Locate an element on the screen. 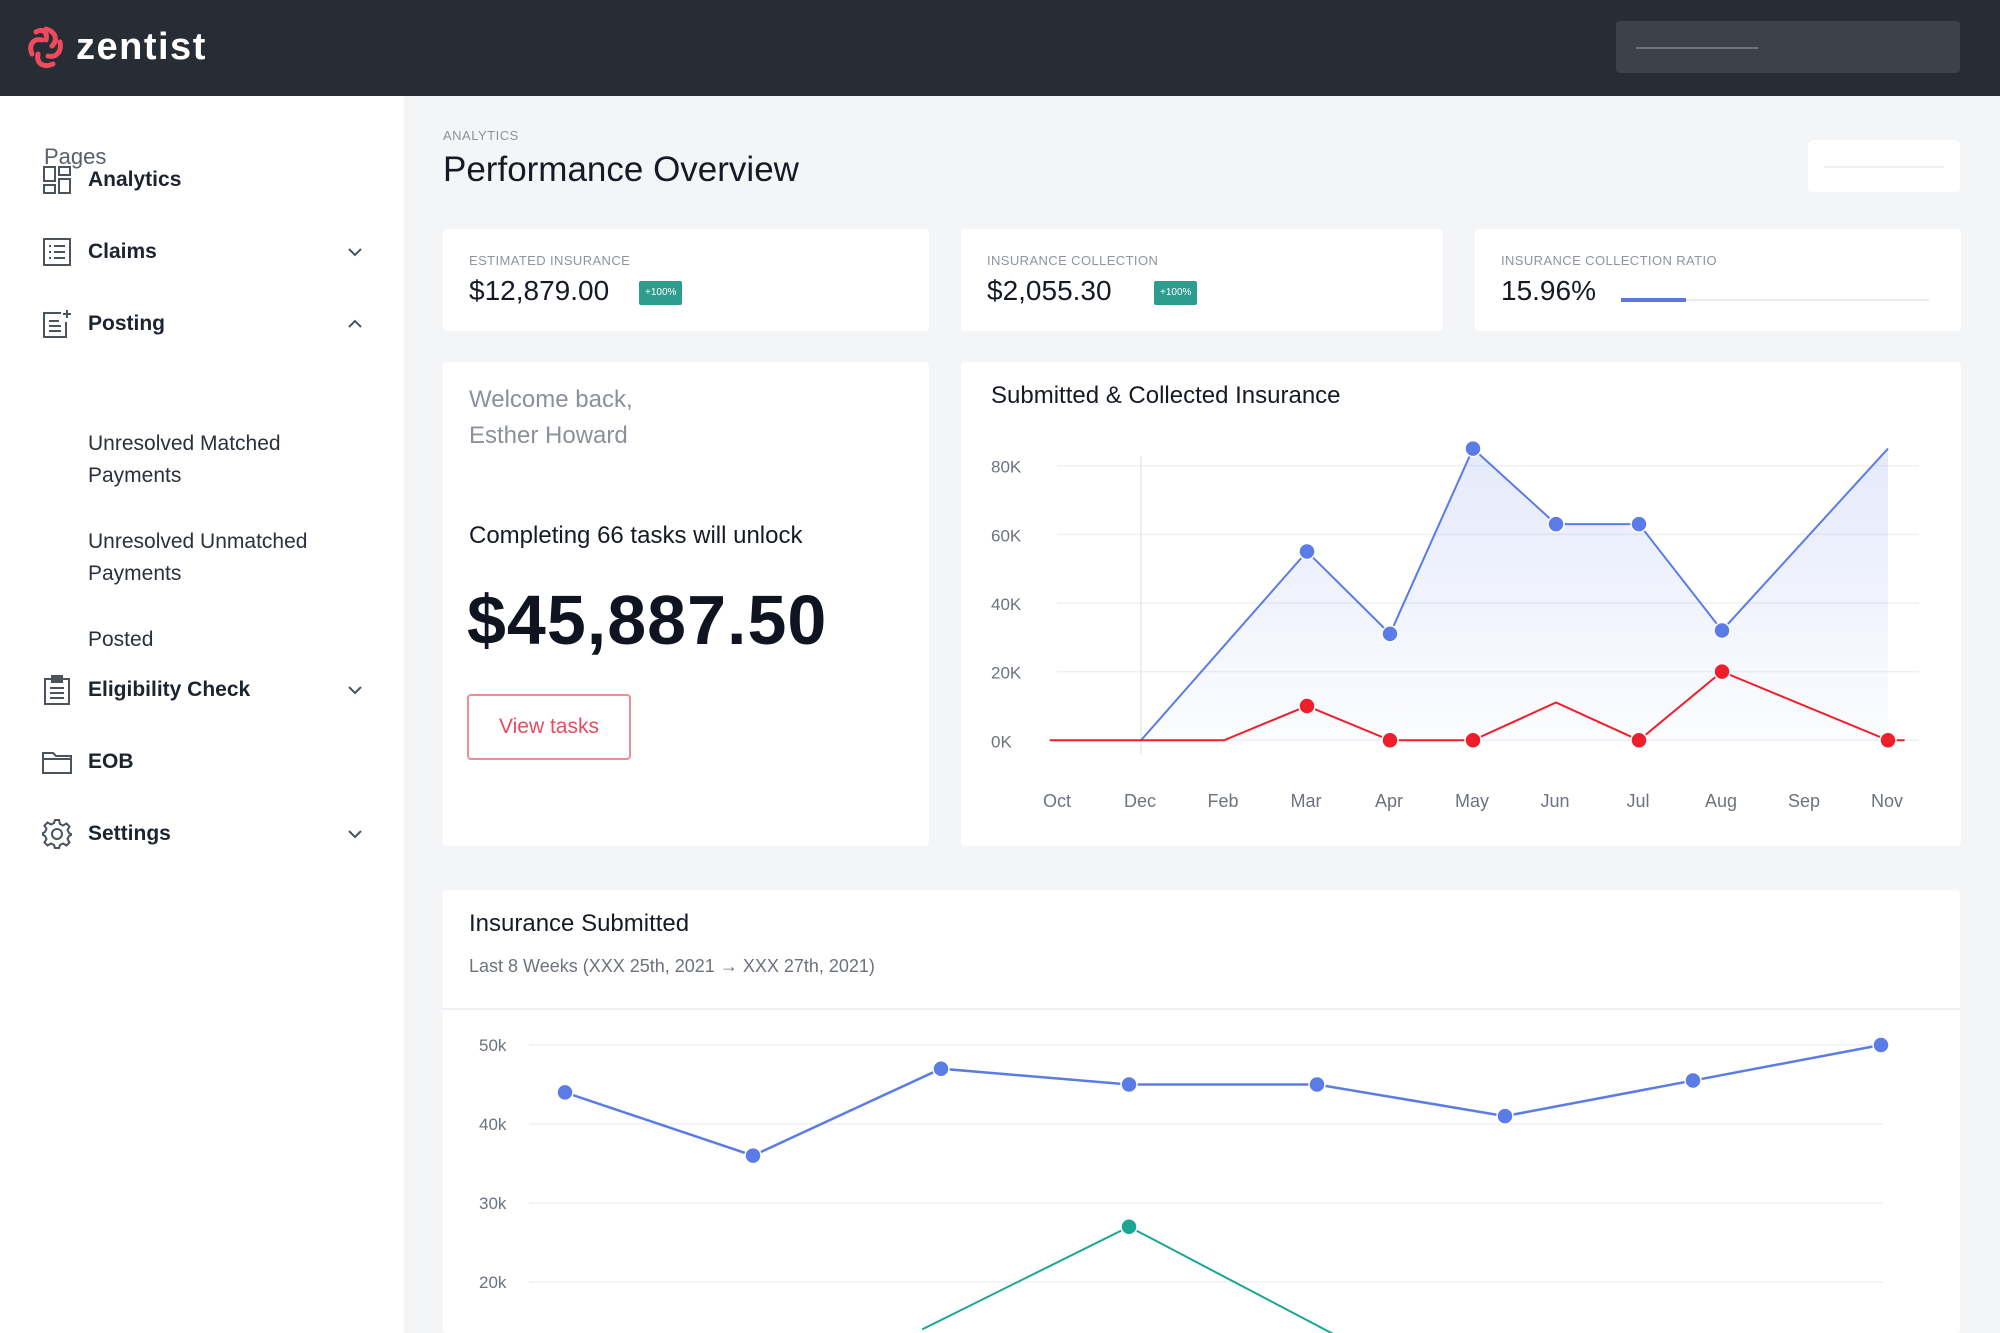 This screenshot has width=2000, height=1333. sidebar-item-eligibility-check: Eligibility Check is located at coordinates (203, 690).